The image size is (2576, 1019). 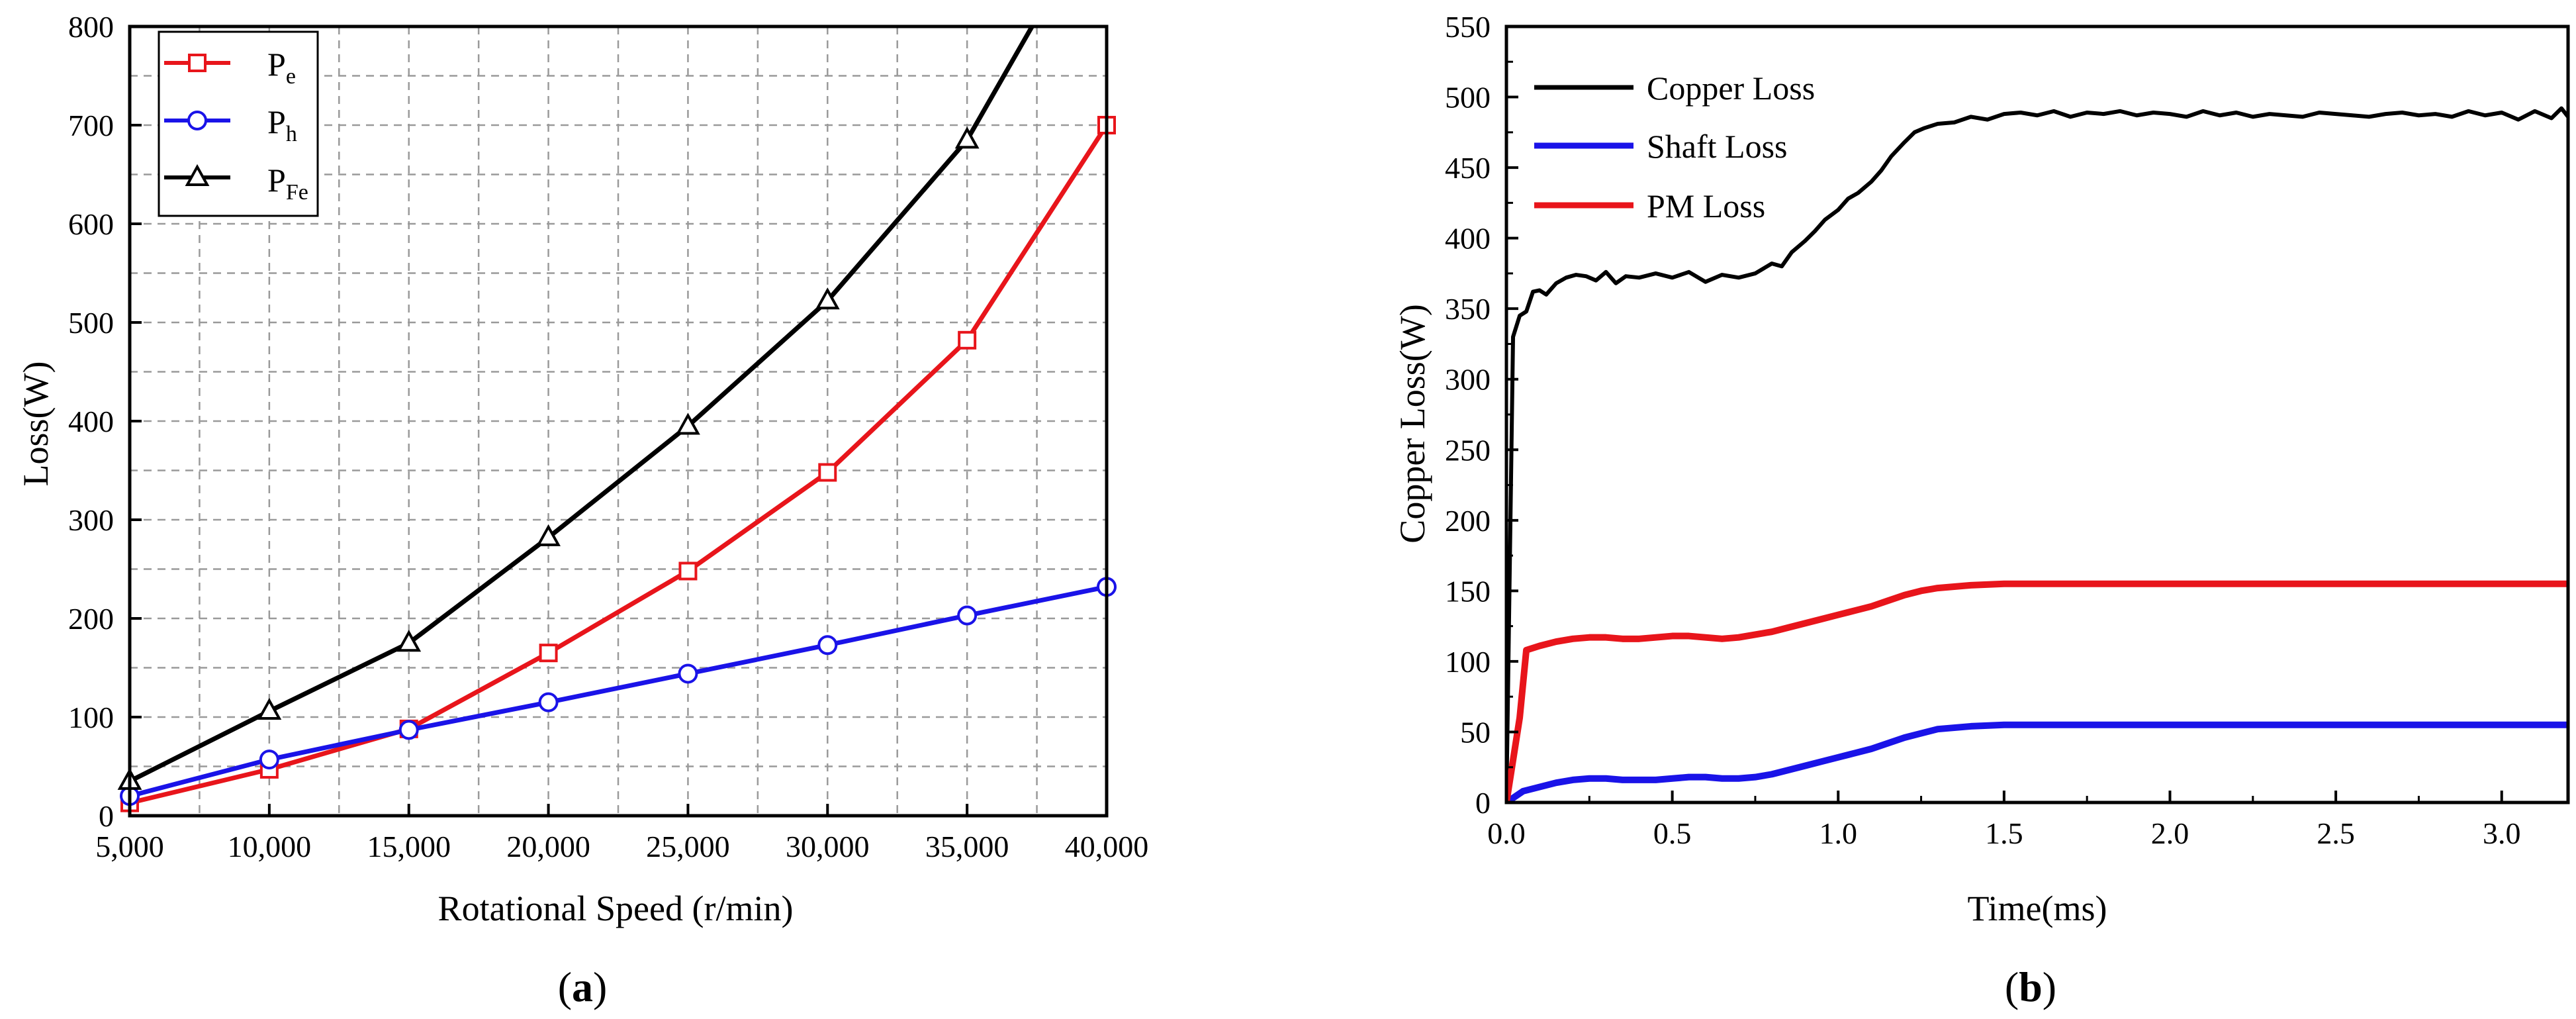 I want to click on a-legend-marker-ph, so click(x=197, y=120).